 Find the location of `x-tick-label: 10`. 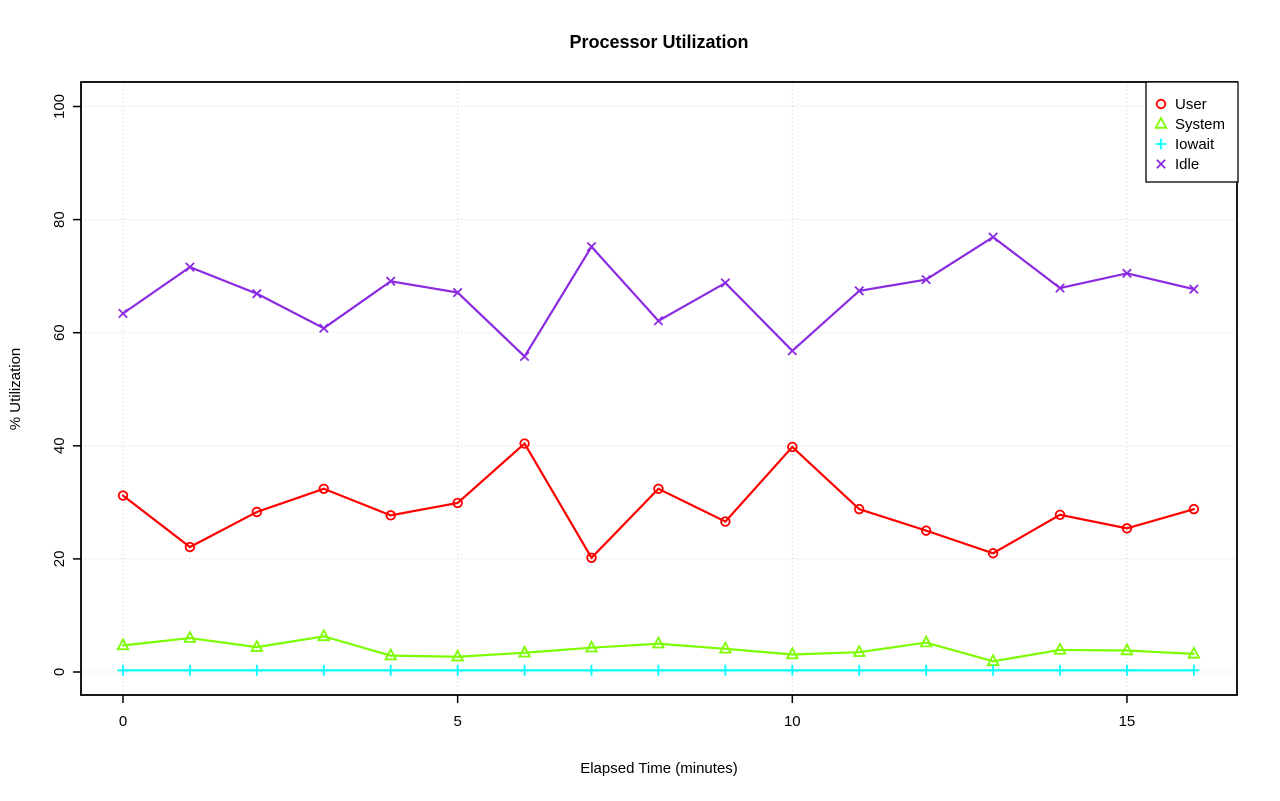

x-tick-label: 10 is located at coordinates (792, 721).